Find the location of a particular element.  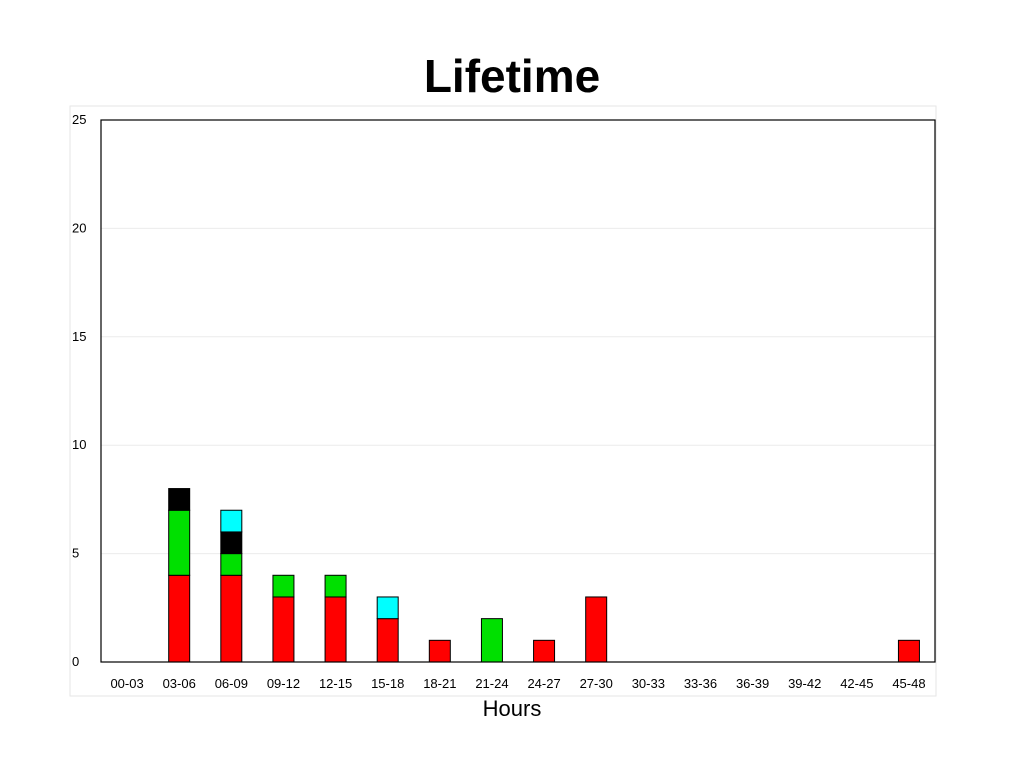

x-tick-label: 27-30 is located at coordinates (596, 683).